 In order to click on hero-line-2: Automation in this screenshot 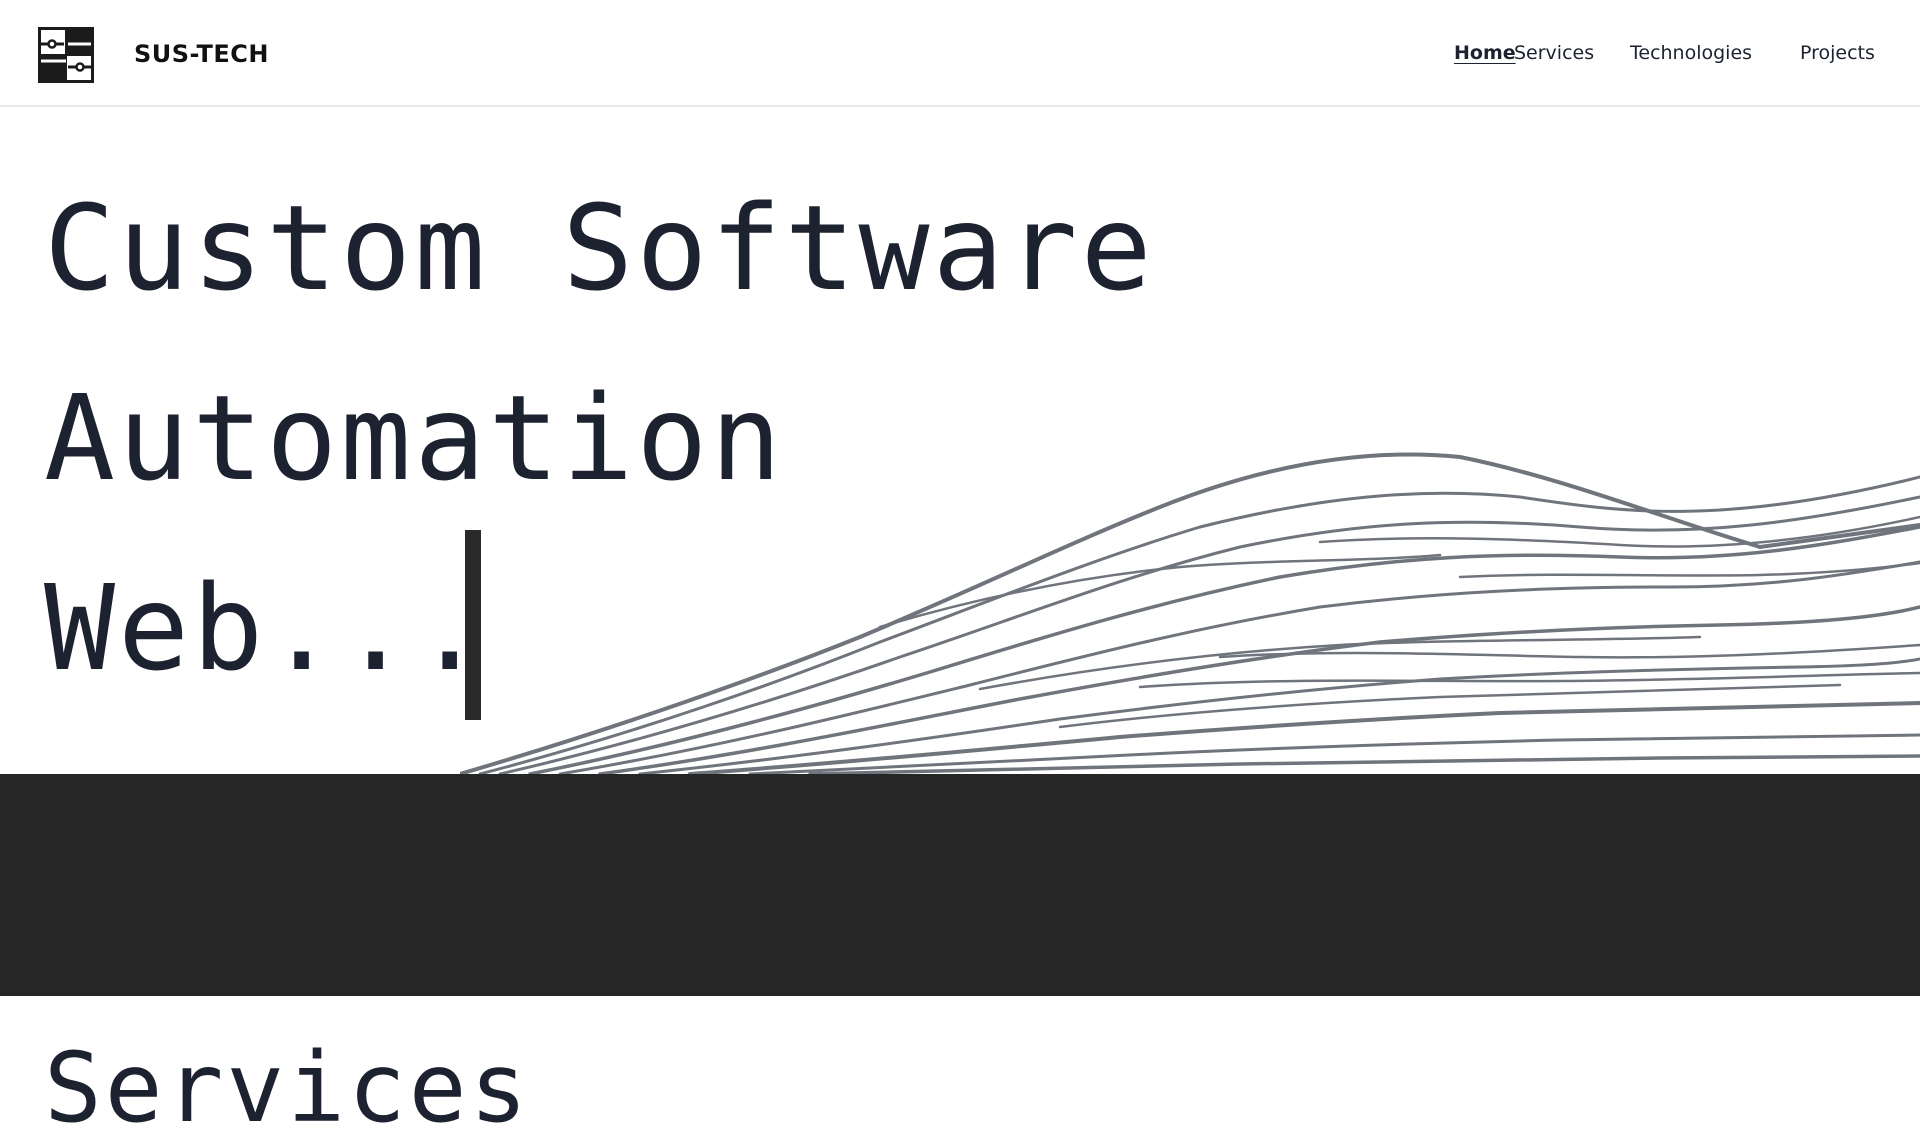, I will do `click(414, 438)`.